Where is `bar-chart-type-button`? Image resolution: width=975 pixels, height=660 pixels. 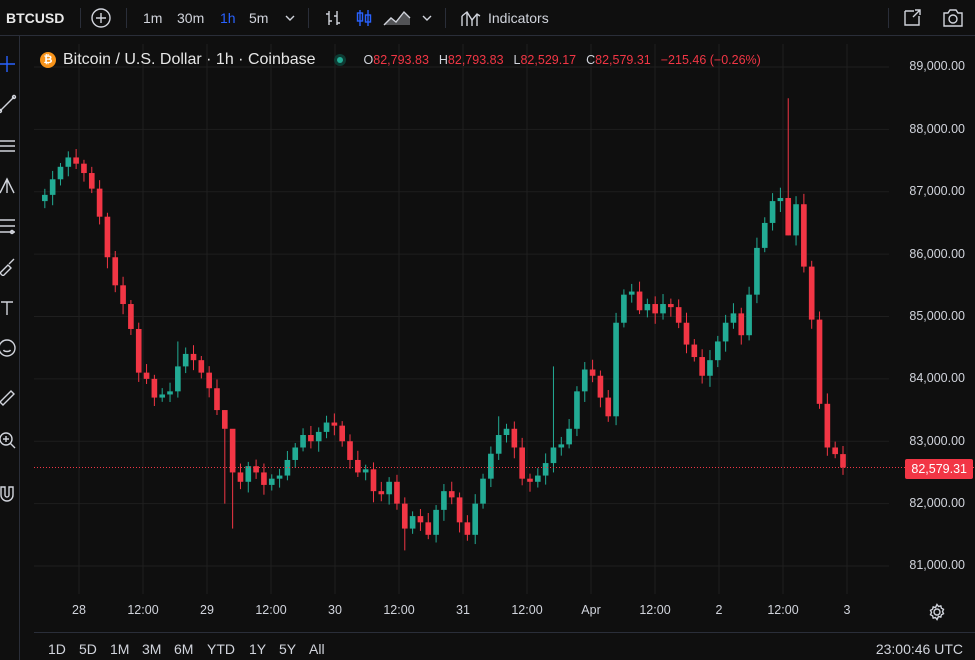
bar-chart-type-button is located at coordinates (333, 18).